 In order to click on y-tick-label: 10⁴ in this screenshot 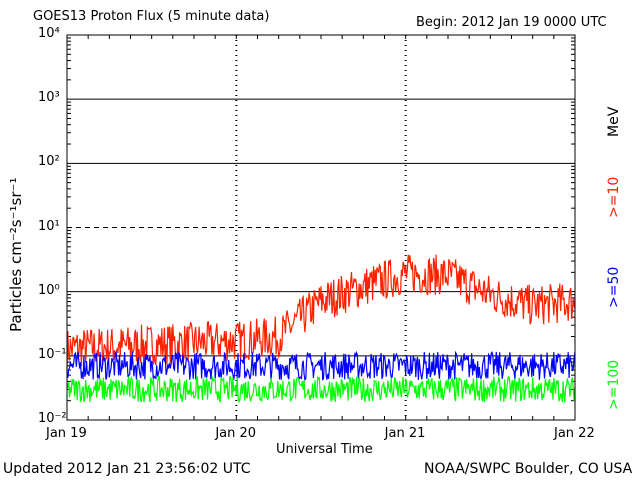, I will do `click(49, 33)`.